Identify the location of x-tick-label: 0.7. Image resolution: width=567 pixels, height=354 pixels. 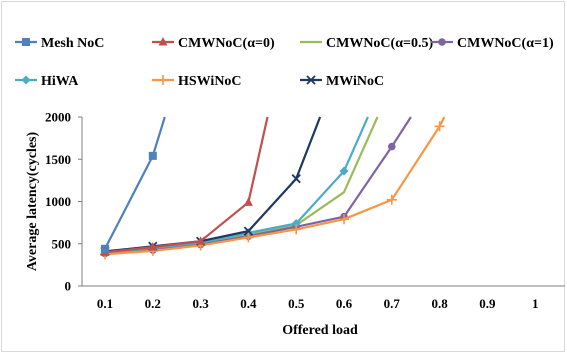
(392, 303).